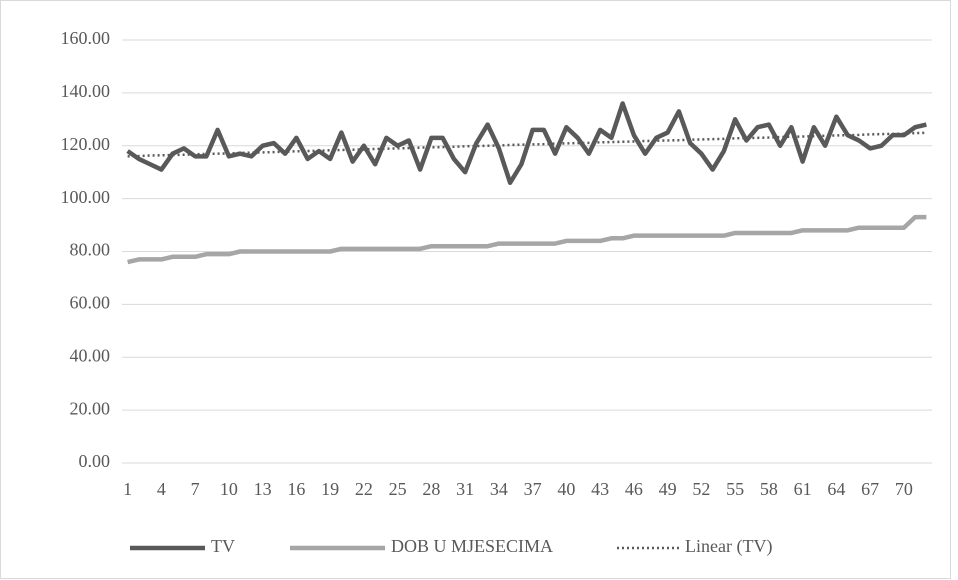 This screenshot has width=958, height=580. I want to click on x-tick-label: 40, so click(566, 489).